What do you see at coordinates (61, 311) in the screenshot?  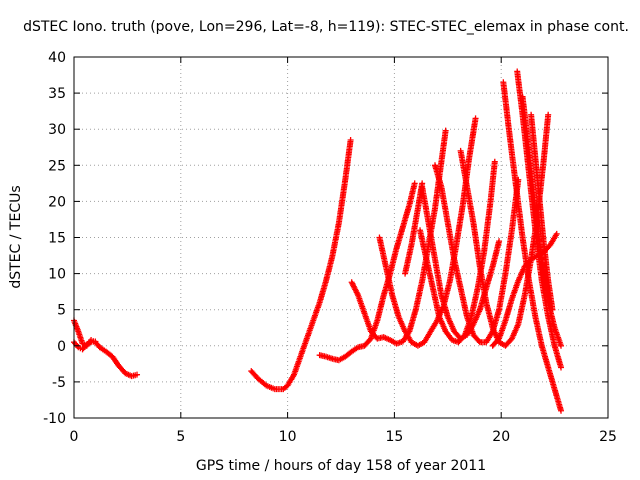 I see `y-tick-label: 5` at bounding box center [61, 311].